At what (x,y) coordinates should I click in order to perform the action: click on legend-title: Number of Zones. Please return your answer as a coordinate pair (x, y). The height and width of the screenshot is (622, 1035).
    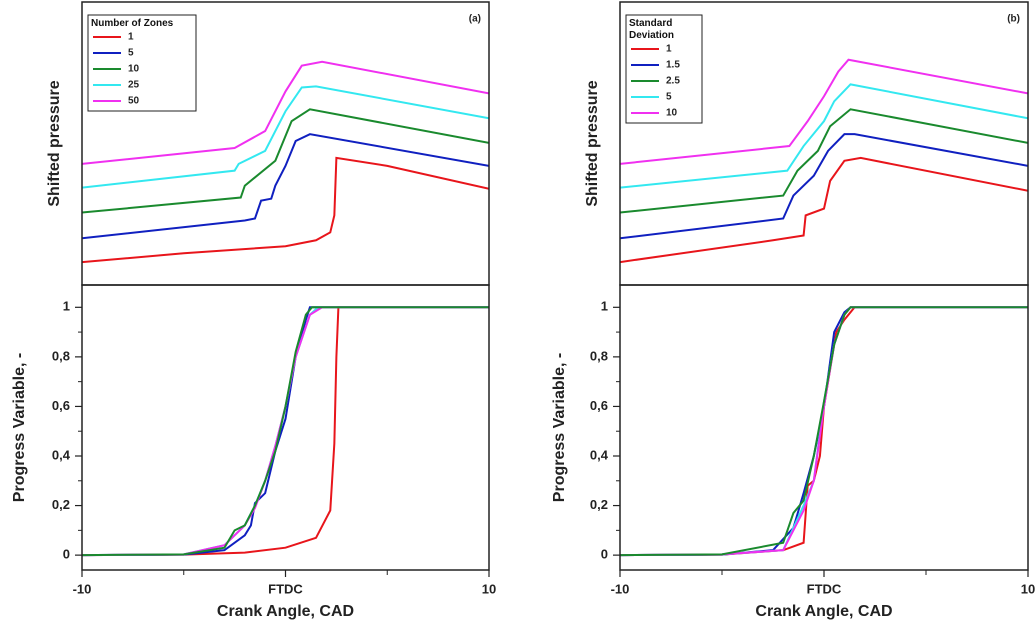
    Looking at the image, I should click on (132, 23).